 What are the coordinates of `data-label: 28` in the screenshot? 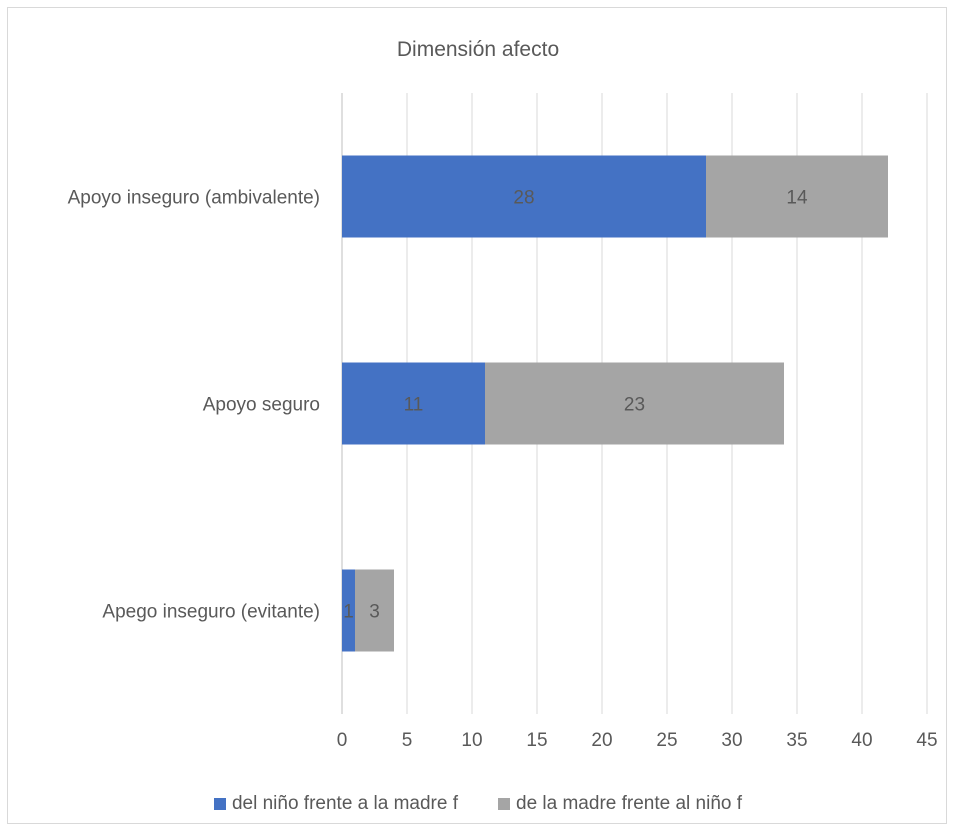 It's located at (523, 198).